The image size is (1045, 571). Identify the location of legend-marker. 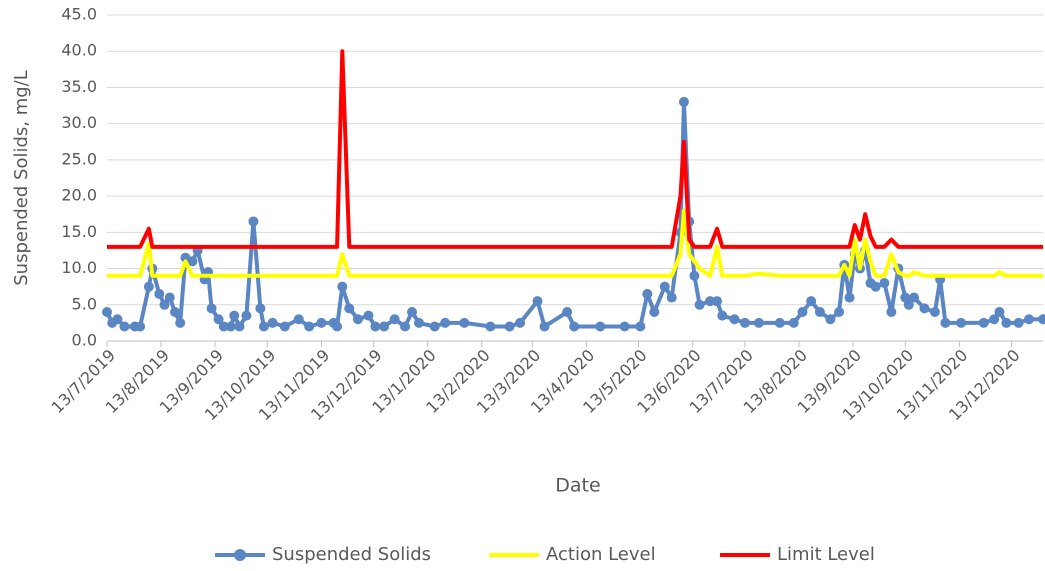
(240, 555).